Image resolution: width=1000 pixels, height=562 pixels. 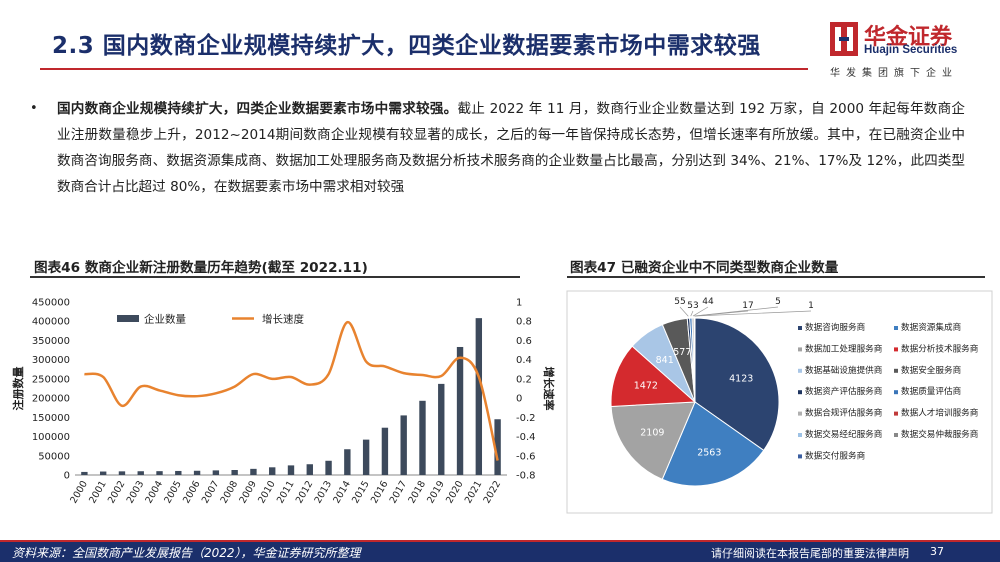 What do you see at coordinates (283, 319) in the screenshot?
I see `legend-label-line: 增长速度` at bounding box center [283, 319].